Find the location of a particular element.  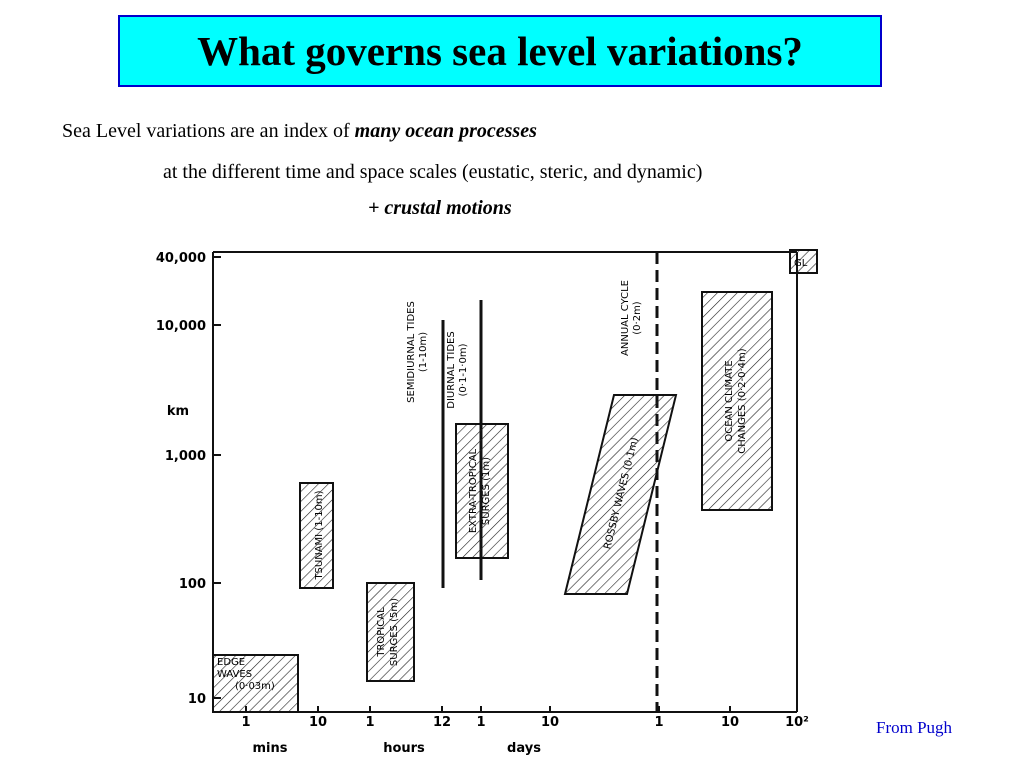

region-label: SURGES (5m) is located at coordinates (394, 632).